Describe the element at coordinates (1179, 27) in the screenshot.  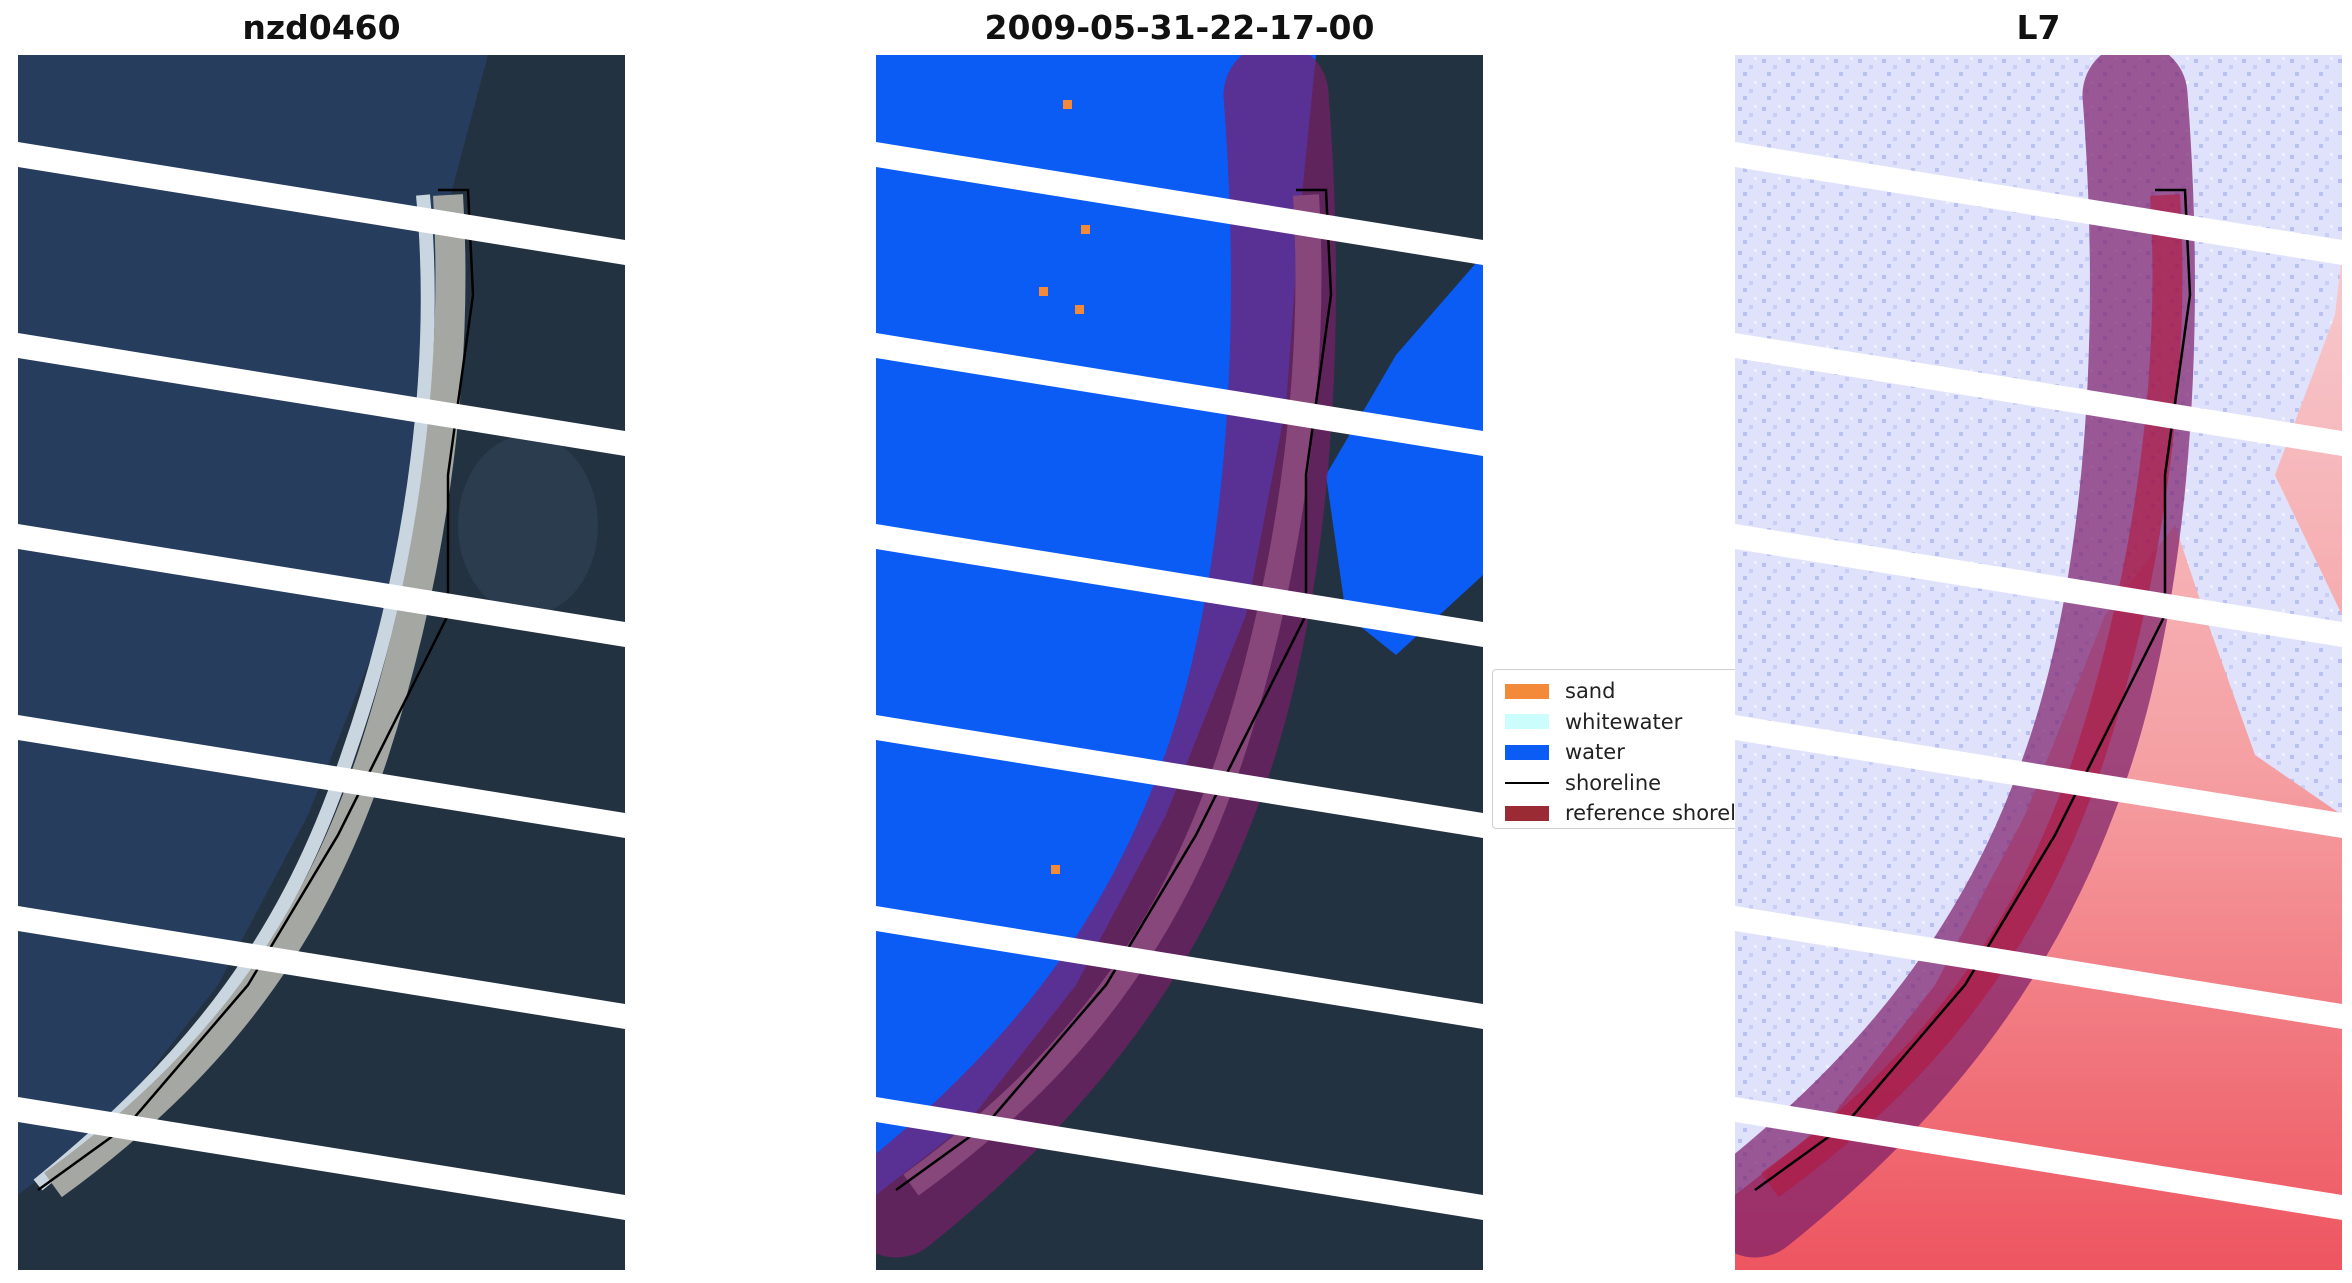
I see `panel-title-classification: 2009-05-31-22-17-00` at that location.